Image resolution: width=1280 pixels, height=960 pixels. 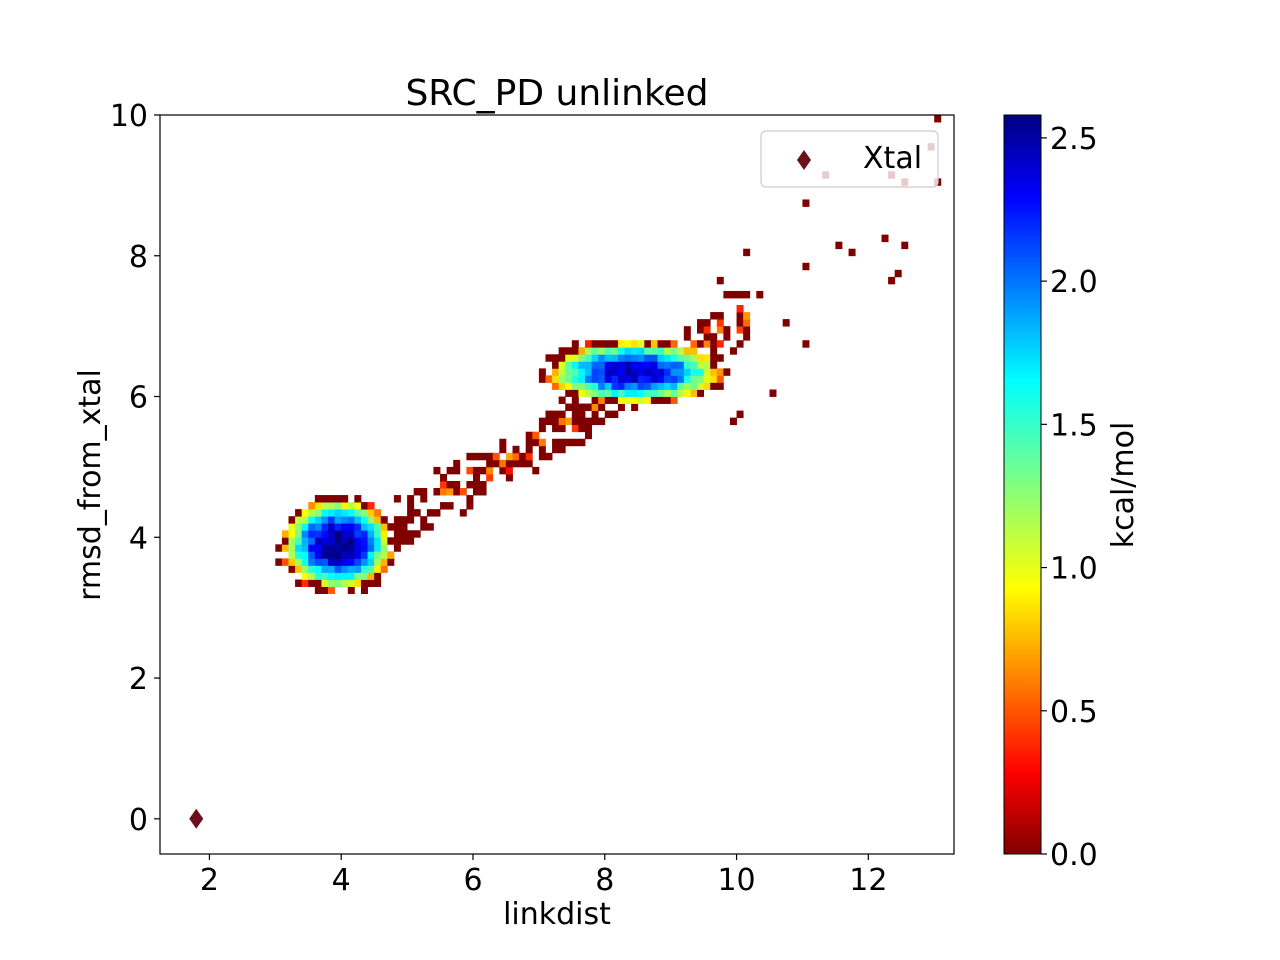 I want to click on colorbar-tick-label: 0.0, so click(x=1074, y=855).